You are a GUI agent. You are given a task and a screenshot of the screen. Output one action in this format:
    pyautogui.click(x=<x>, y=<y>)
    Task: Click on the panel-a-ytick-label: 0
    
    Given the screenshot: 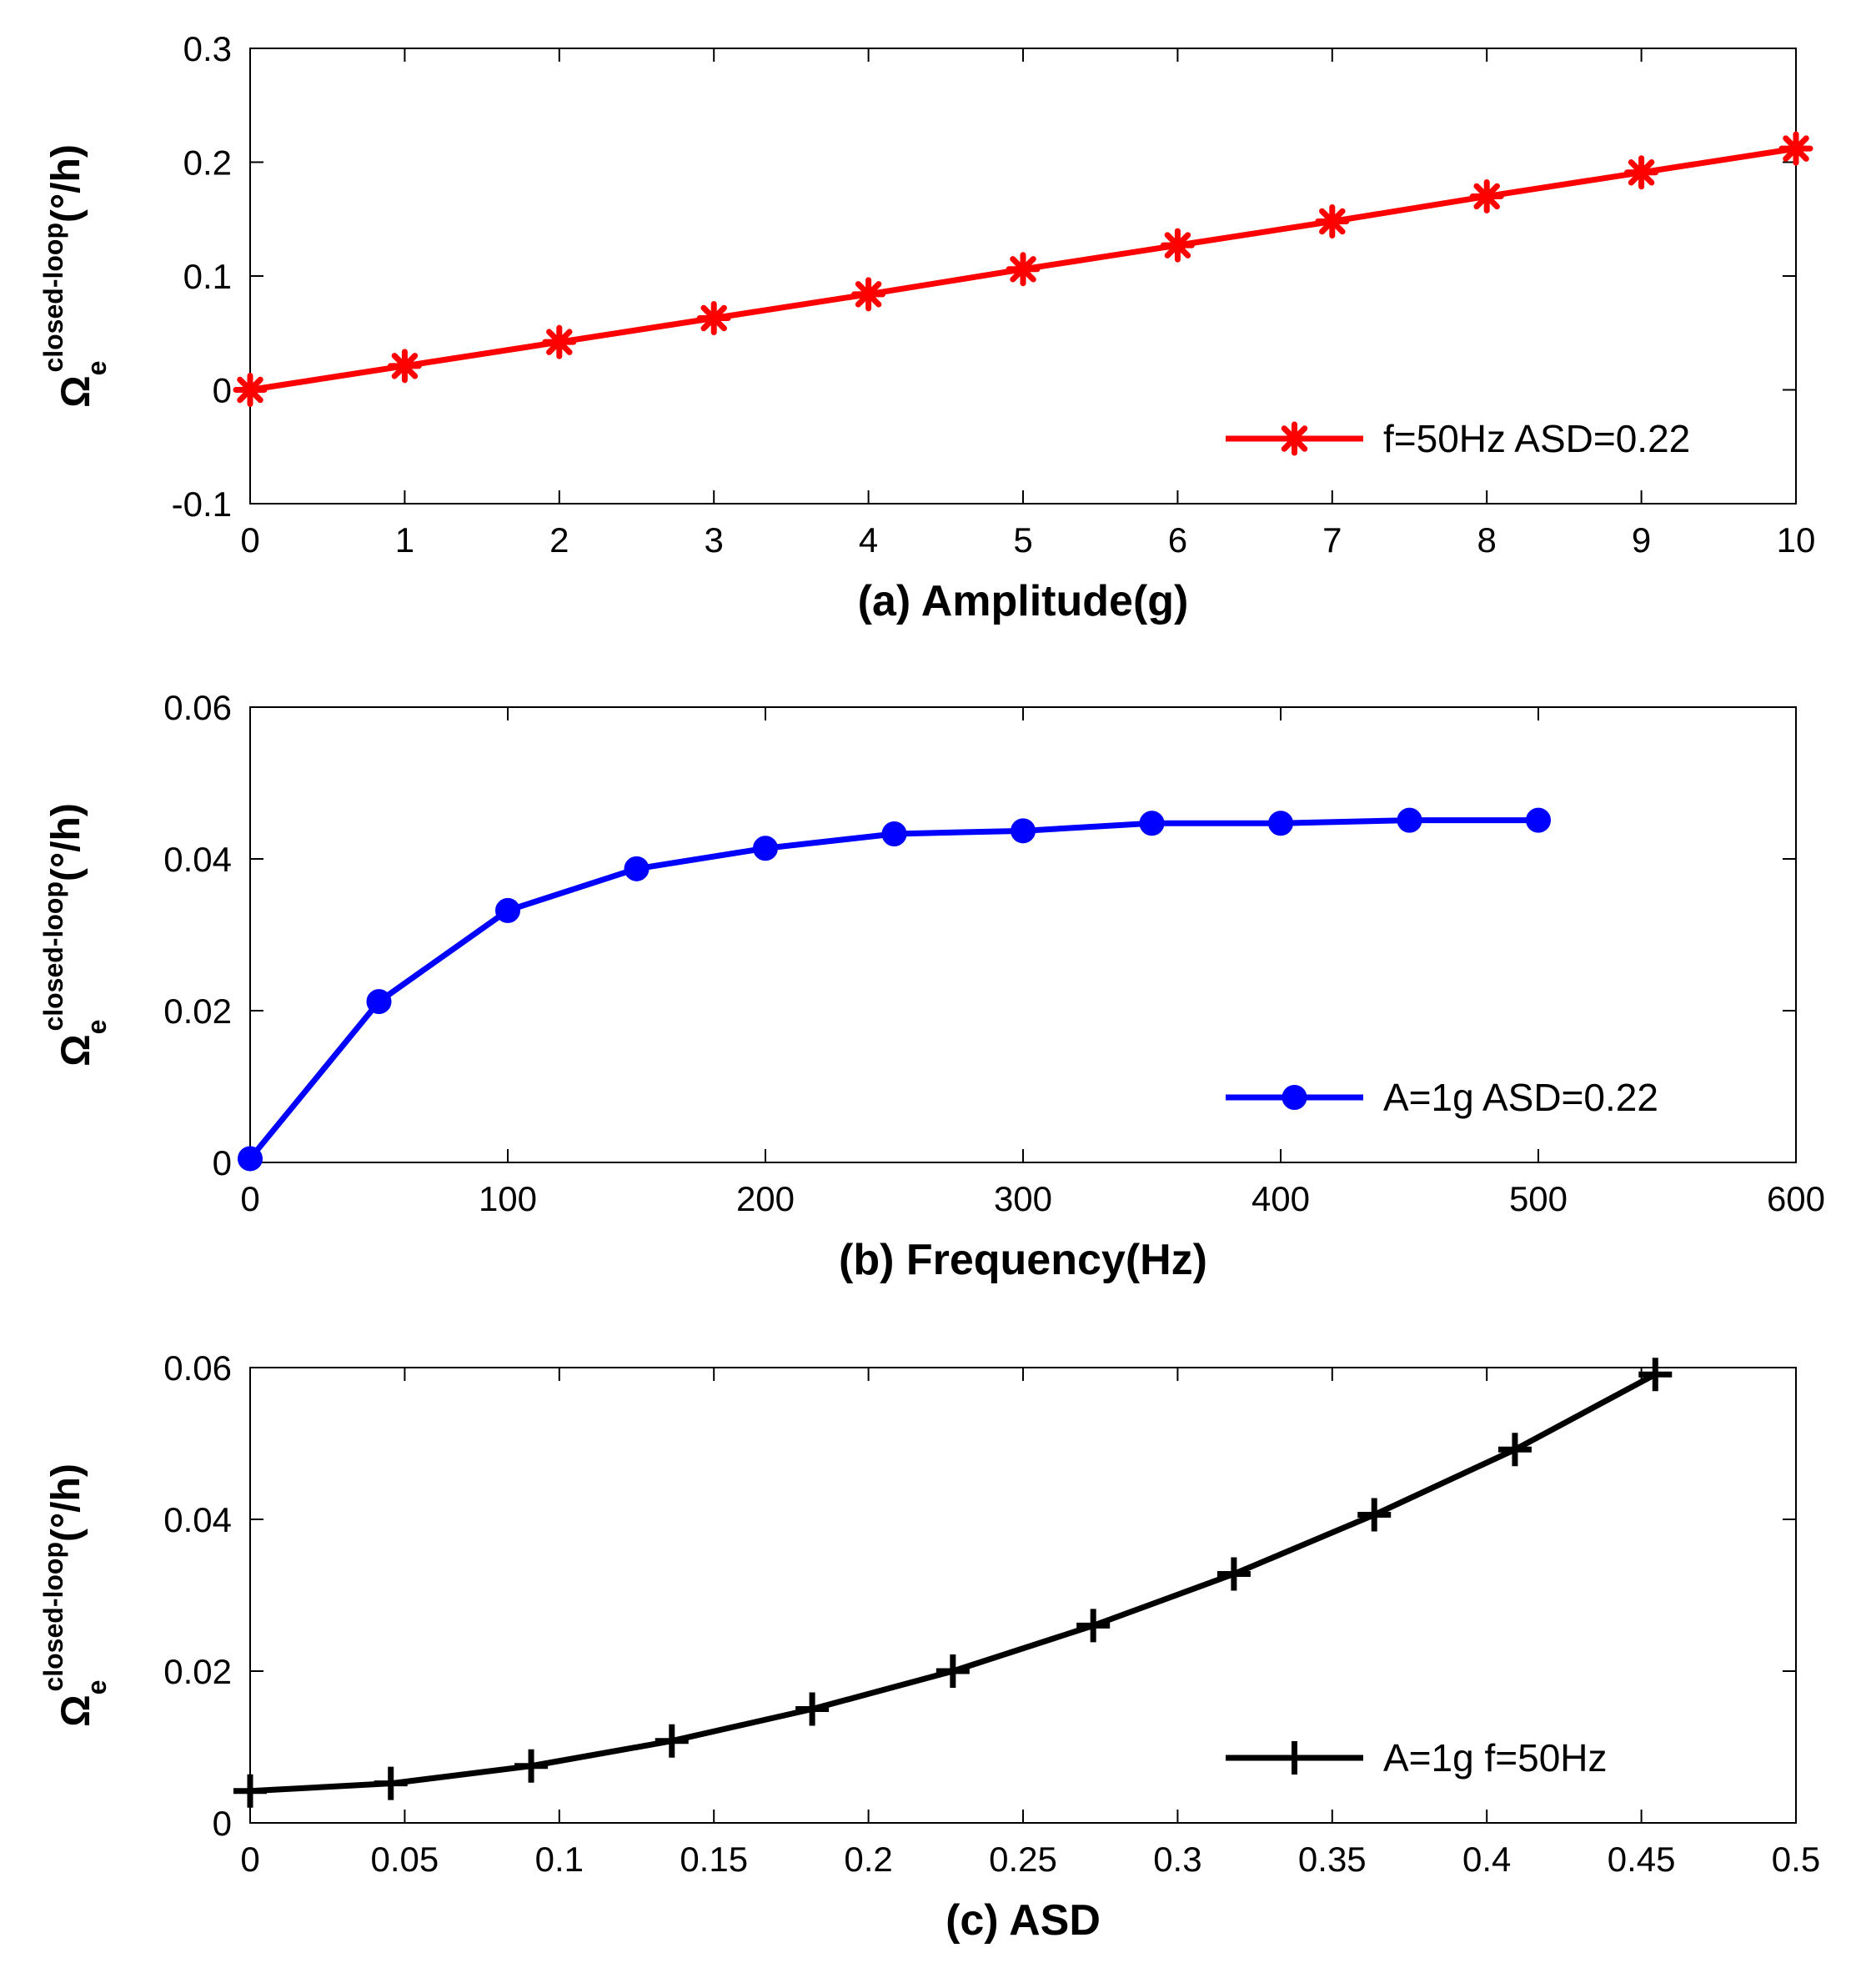 What is the action you would take?
    pyautogui.click(x=222, y=391)
    